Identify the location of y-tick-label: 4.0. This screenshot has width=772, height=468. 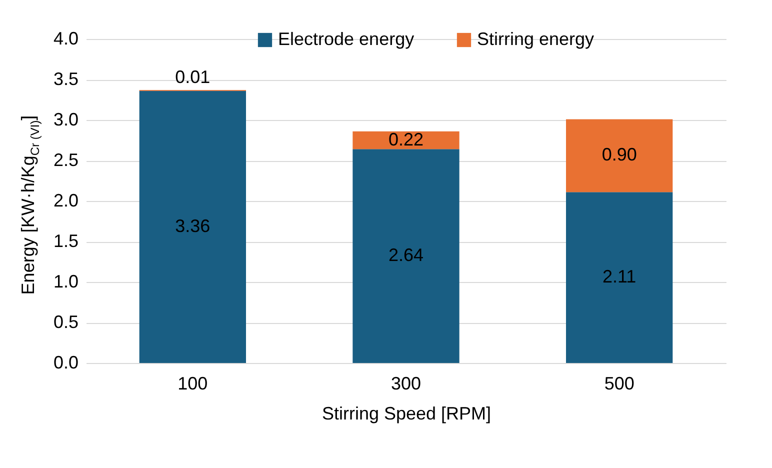
(65, 38).